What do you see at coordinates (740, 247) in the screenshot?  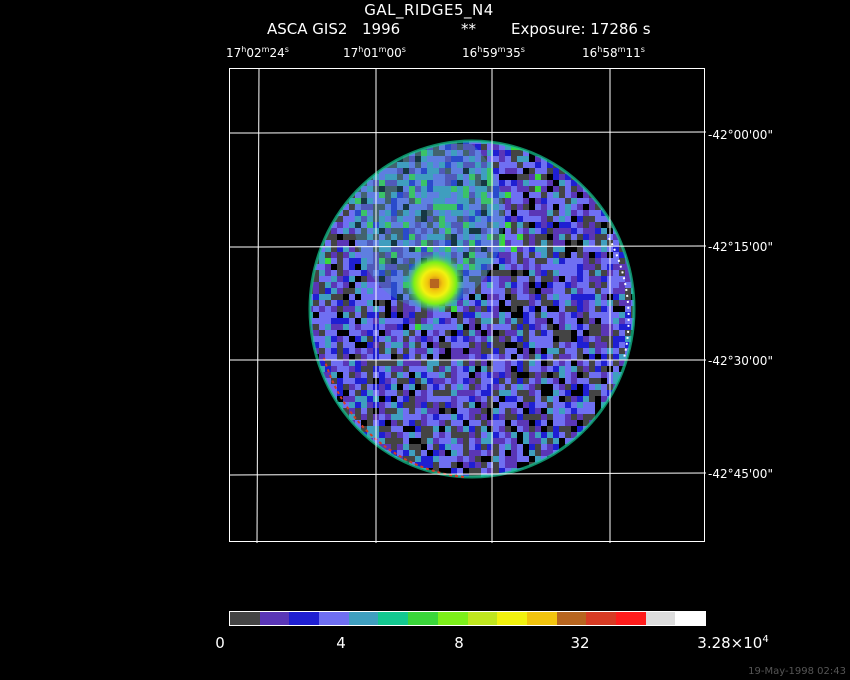 I see `dec-label-2: -42°15'00"` at bounding box center [740, 247].